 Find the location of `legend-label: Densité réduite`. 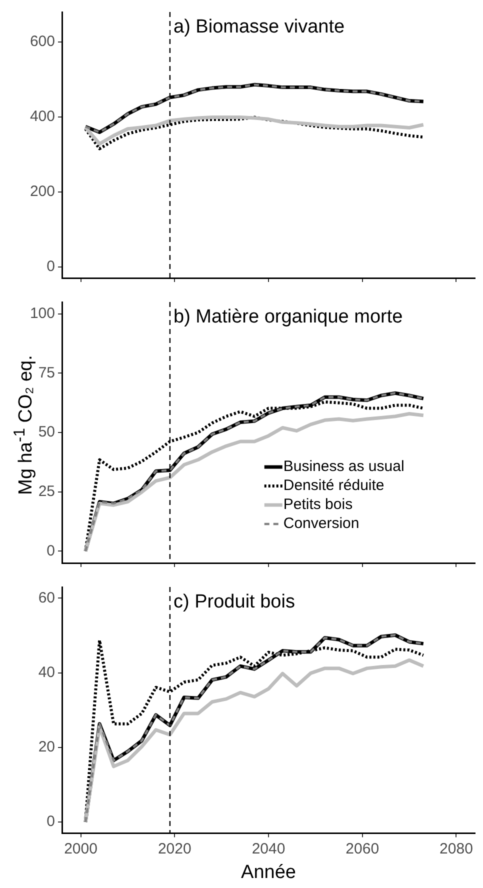

legend-label: Densité réduite is located at coordinates (333, 485).